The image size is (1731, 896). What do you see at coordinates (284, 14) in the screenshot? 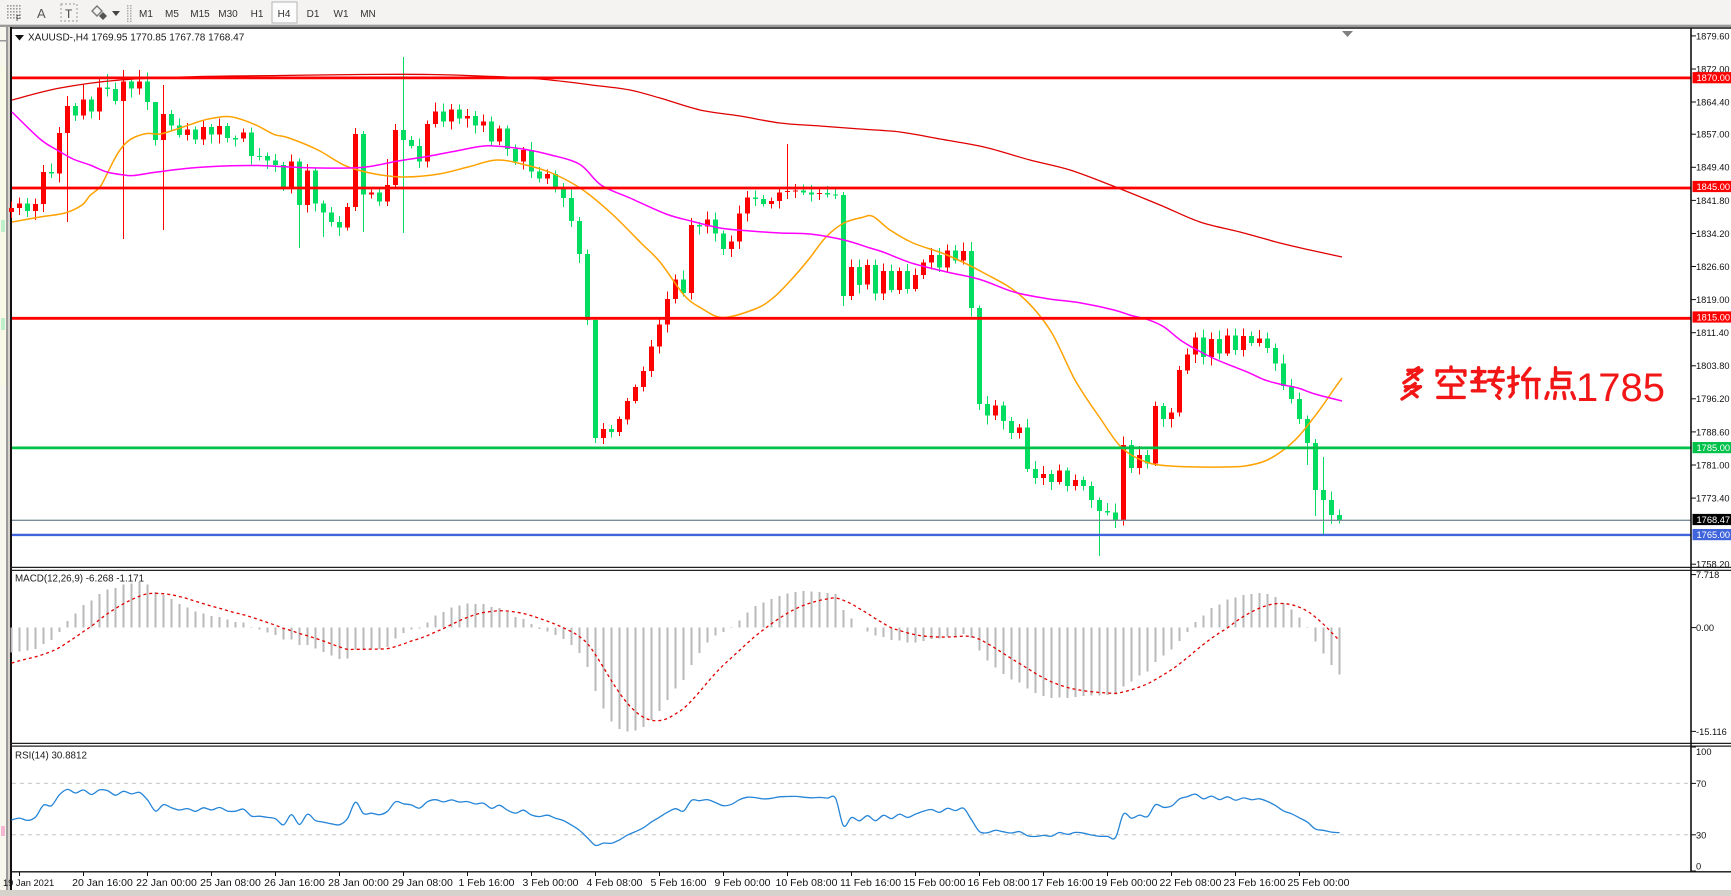
I see `svg-text: H4` at bounding box center [284, 14].